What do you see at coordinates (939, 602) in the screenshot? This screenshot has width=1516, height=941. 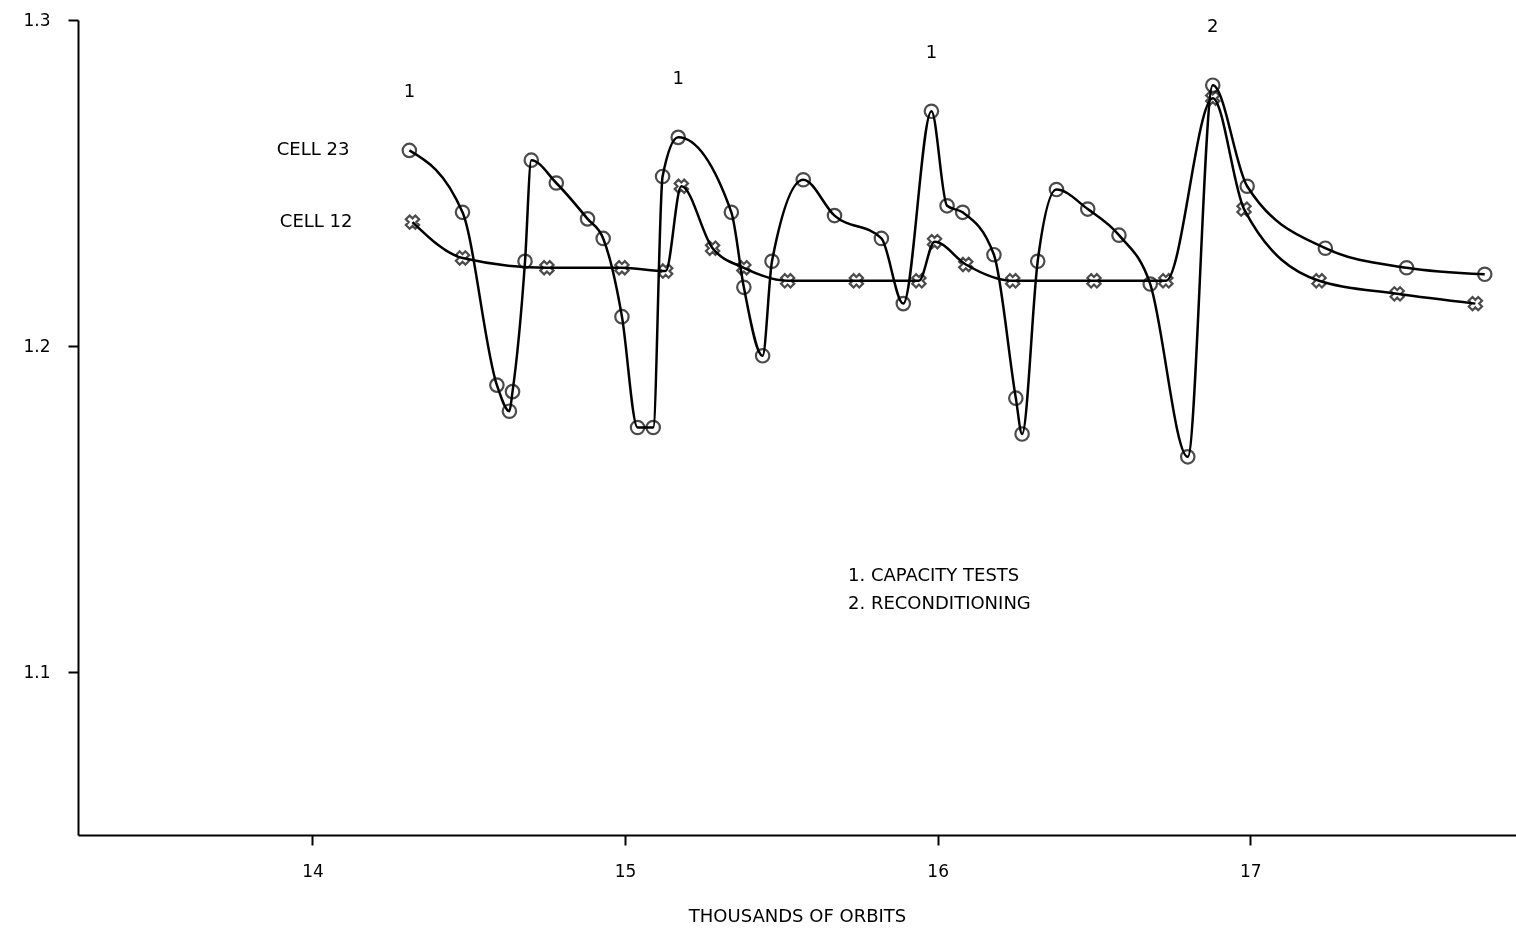 I see `annotation: 2. RECONDITIONING` at bounding box center [939, 602].